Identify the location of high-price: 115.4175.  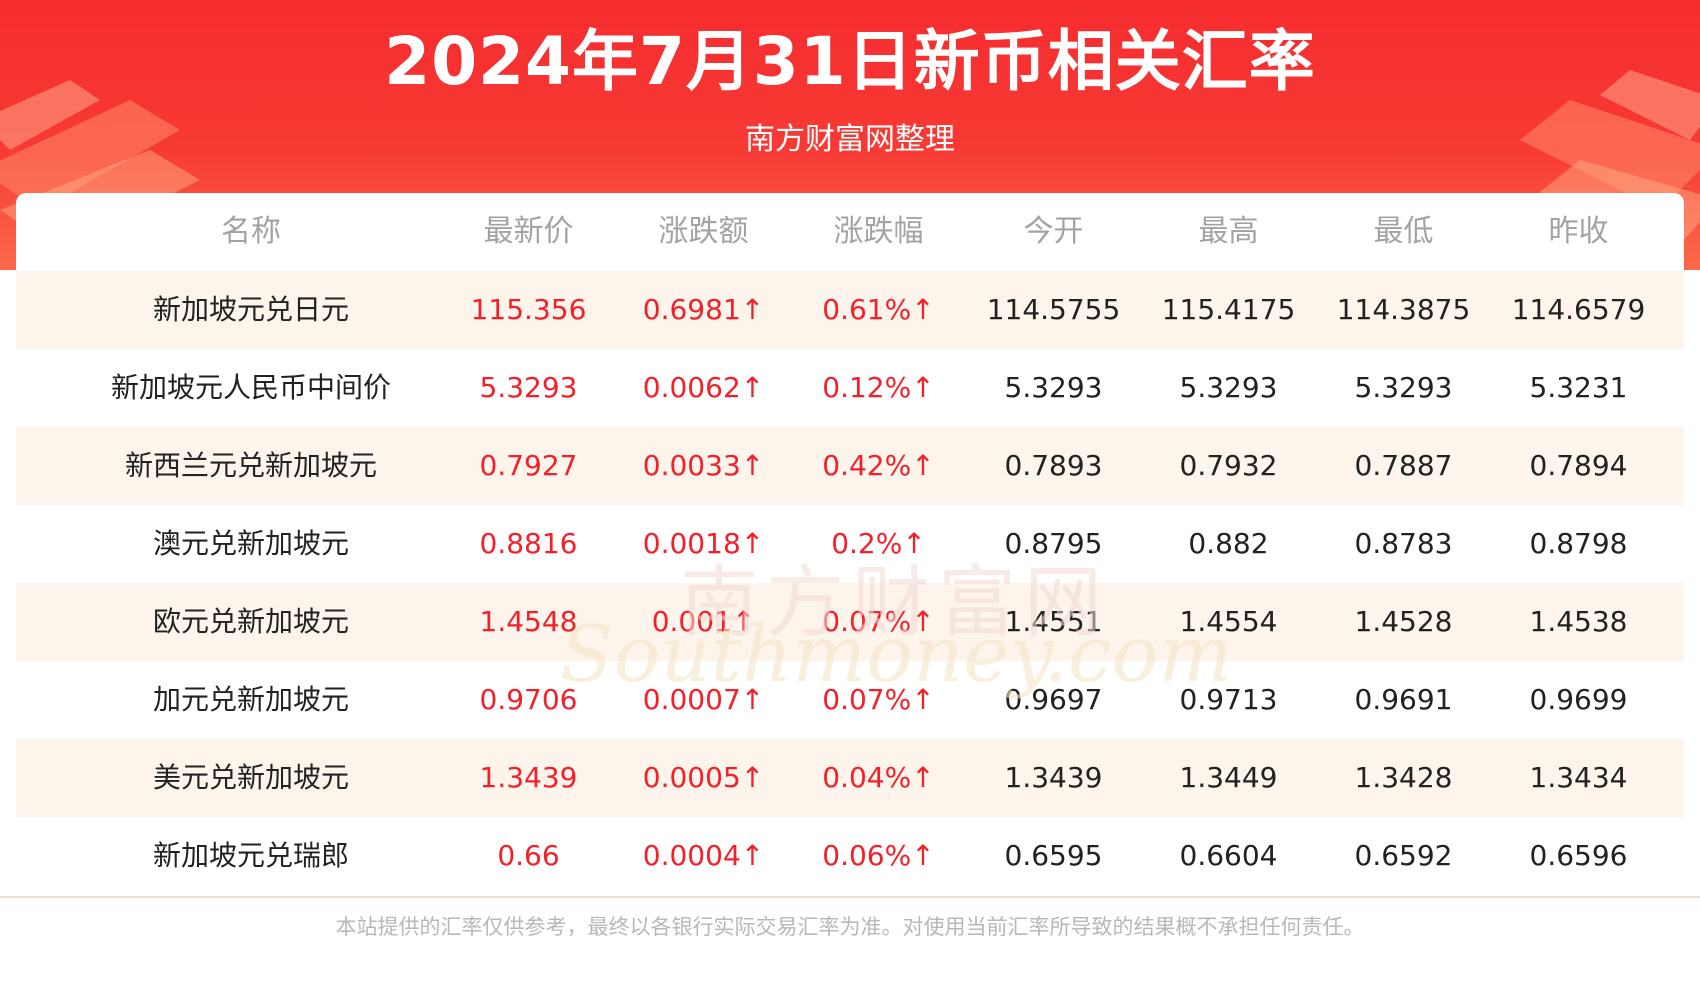
(1228, 309).